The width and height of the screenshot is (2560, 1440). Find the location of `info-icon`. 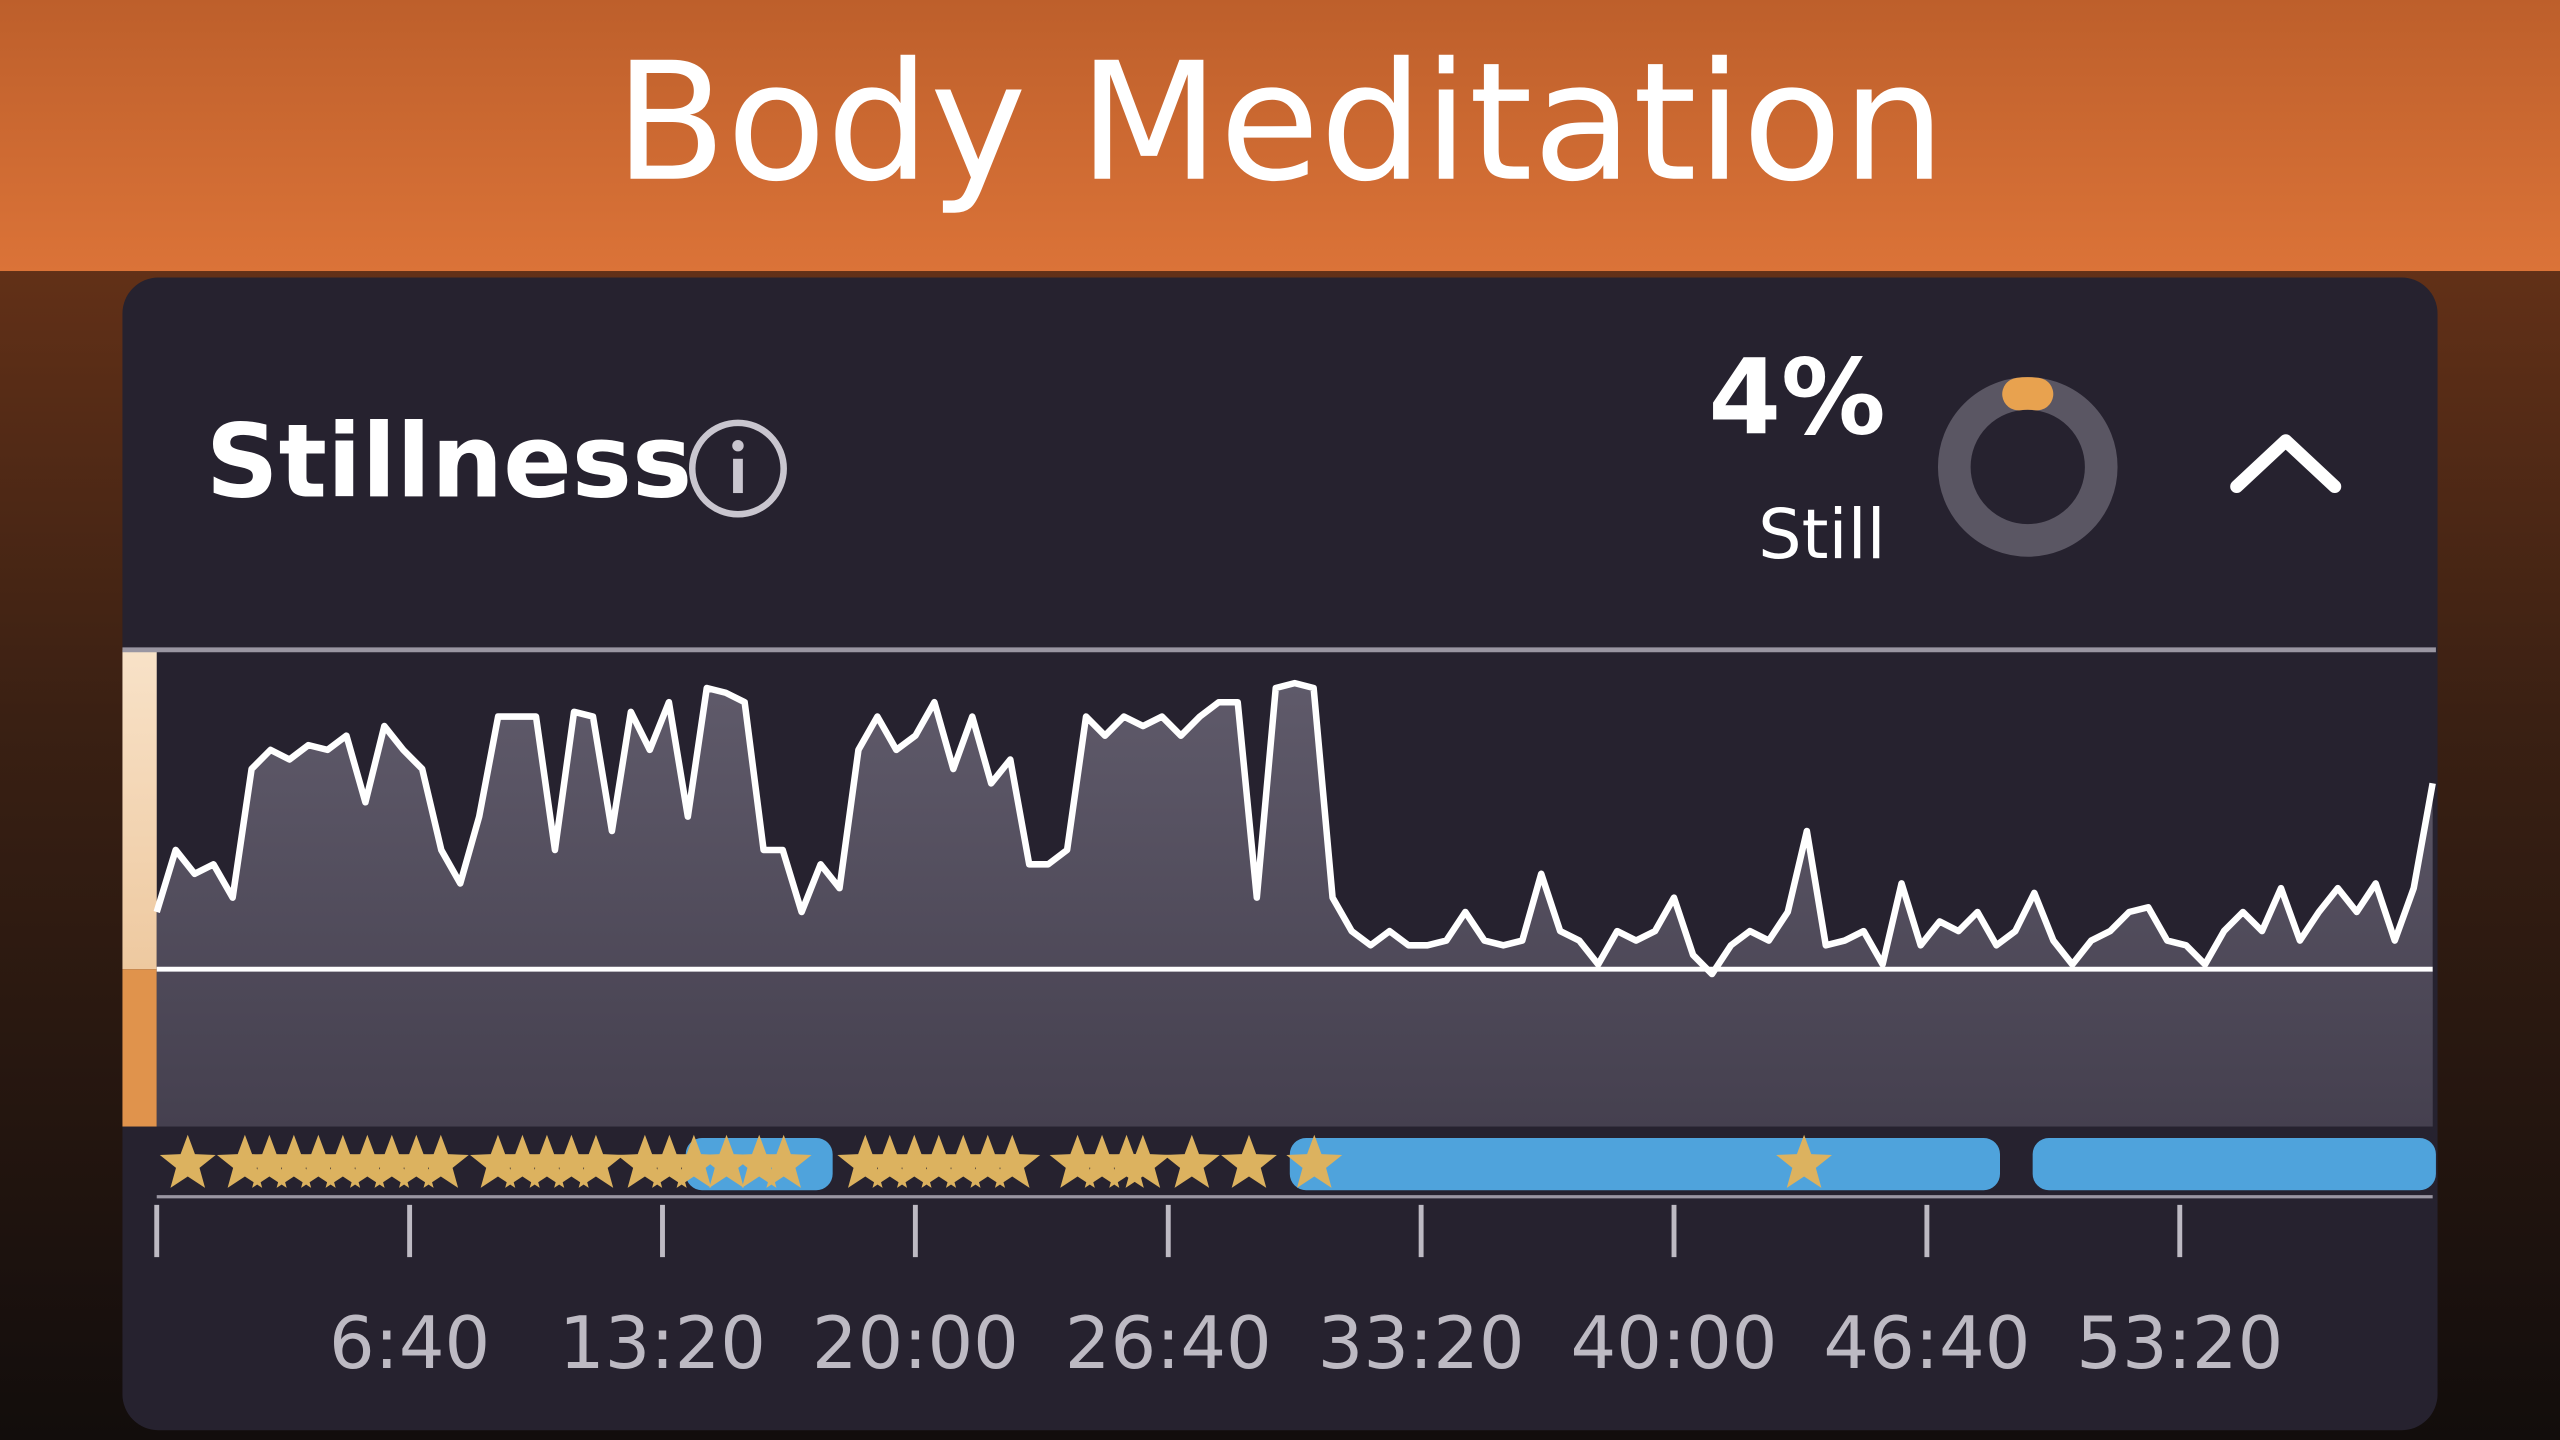

info-icon is located at coordinates (737, 468).